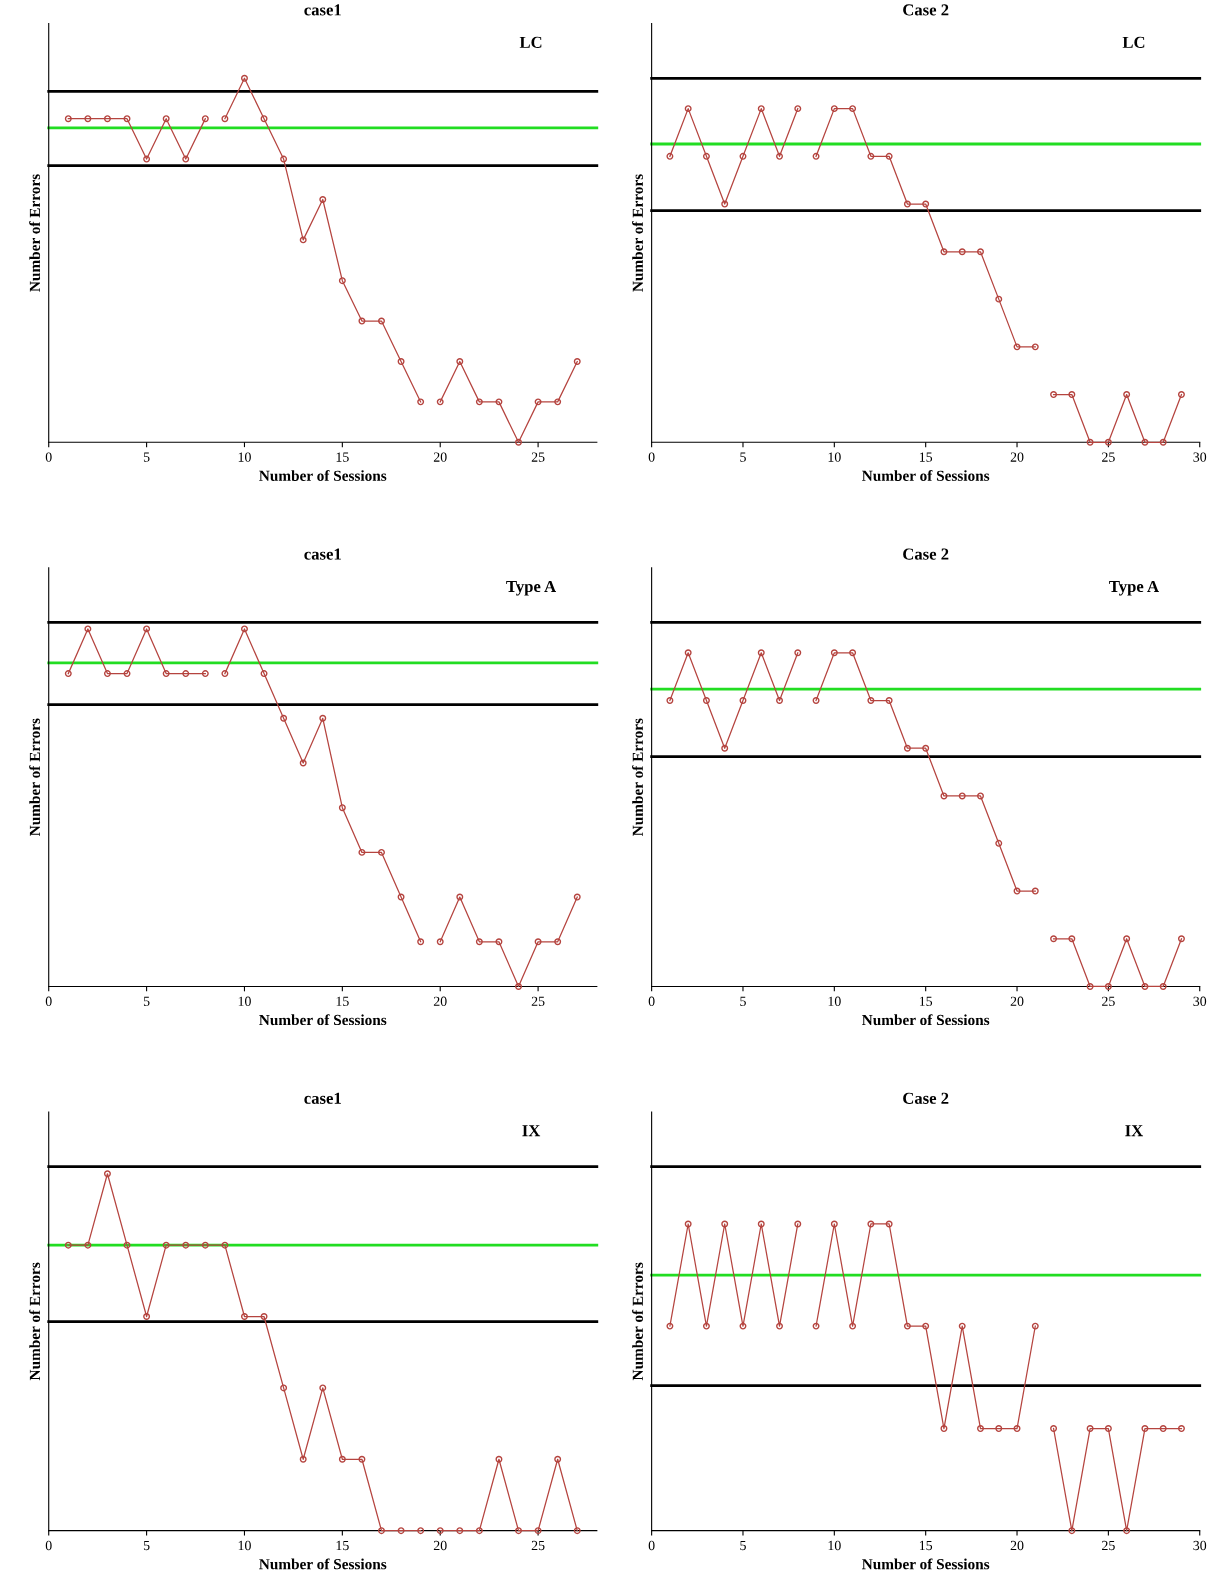  I want to click on text: LC, so click(530, 42).